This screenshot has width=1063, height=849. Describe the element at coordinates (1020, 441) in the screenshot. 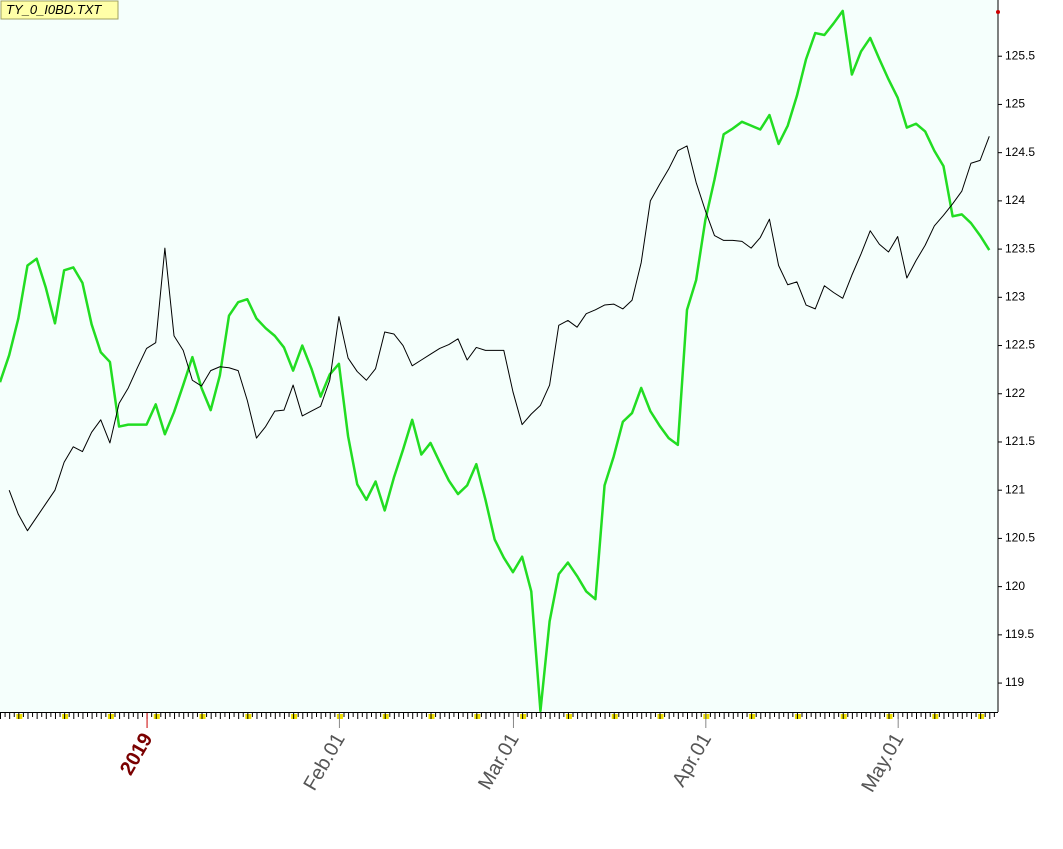

I see `y-tick-label: 121.5` at that location.